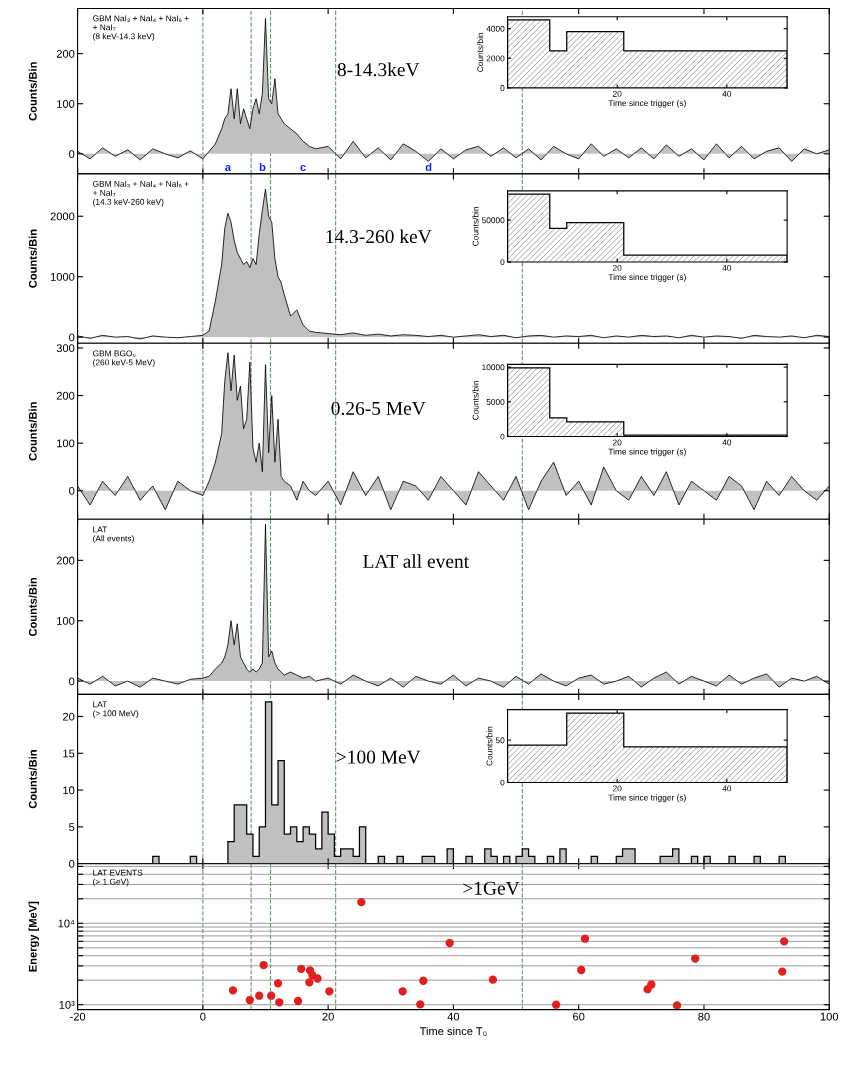 The height and width of the screenshot is (1065, 862). I want to click on y-tick-label: 300, so click(65, 348).